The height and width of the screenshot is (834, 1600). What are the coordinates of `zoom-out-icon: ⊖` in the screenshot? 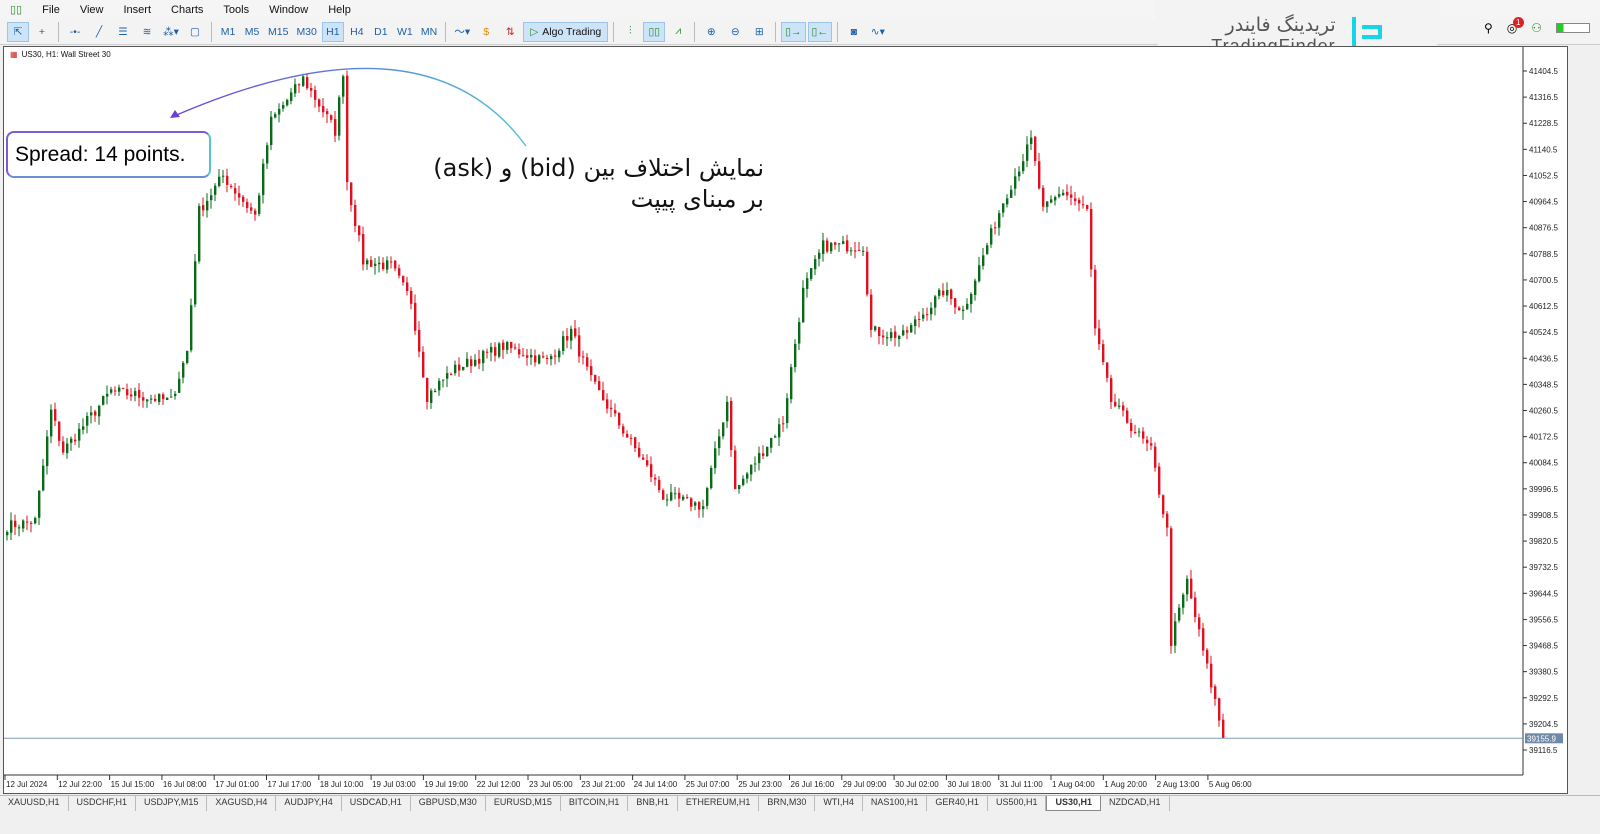 It's located at (735, 31).